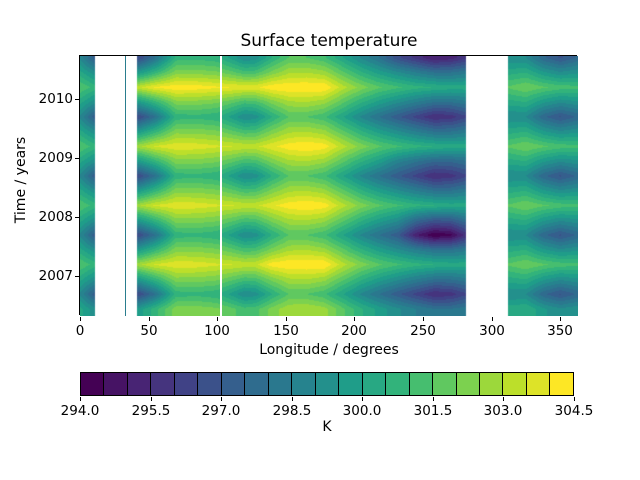 The image size is (640, 480). What do you see at coordinates (55, 217) in the screenshot?
I see `y-tick-label: 2008` at bounding box center [55, 217].